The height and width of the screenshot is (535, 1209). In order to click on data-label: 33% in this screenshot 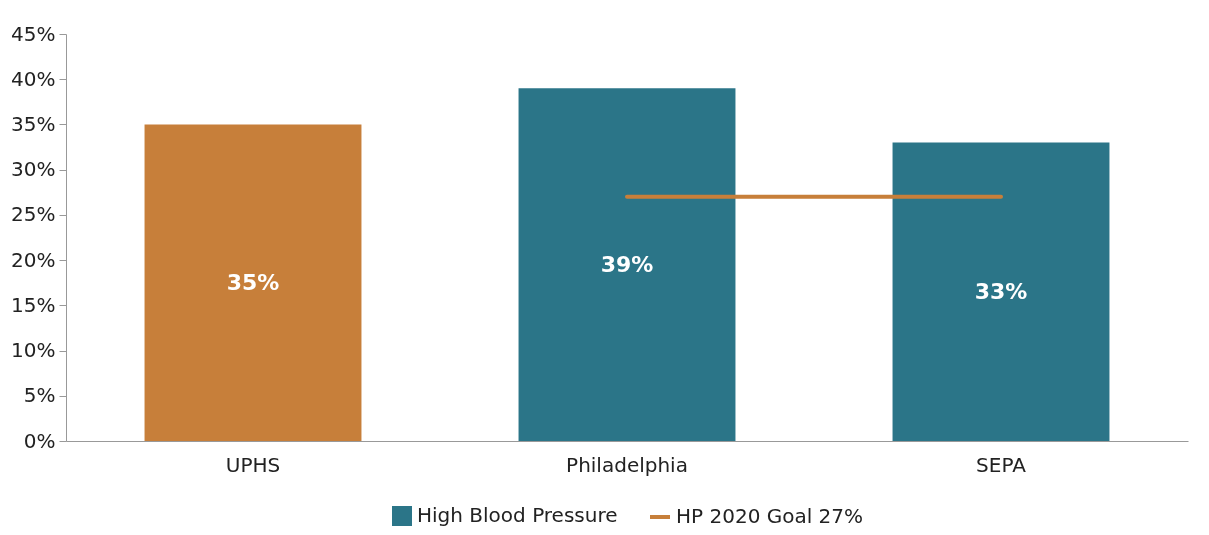, I will do `click(1001, 291)`.